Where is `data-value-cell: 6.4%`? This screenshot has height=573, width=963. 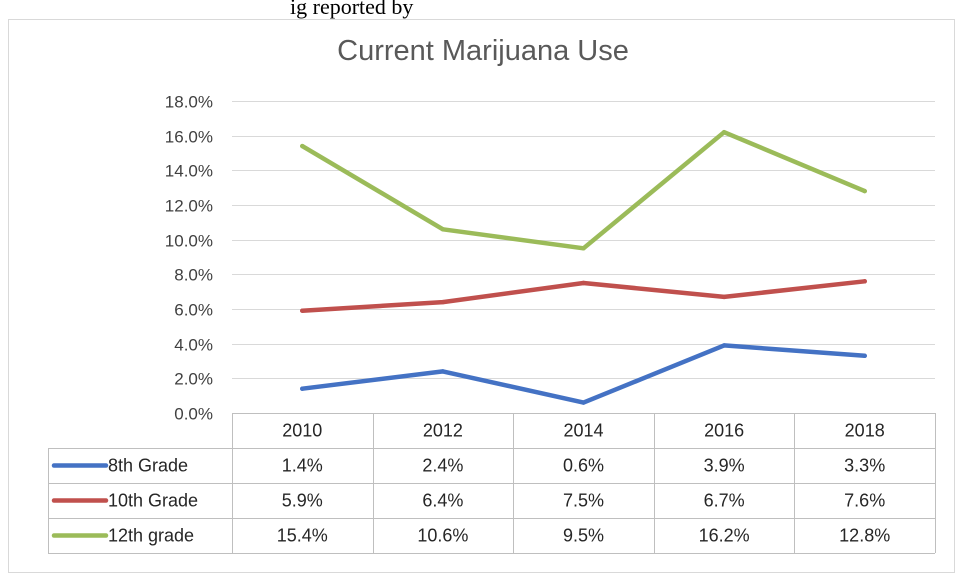
data-value-cell: 6.4% is located at coordinates (442, 501).